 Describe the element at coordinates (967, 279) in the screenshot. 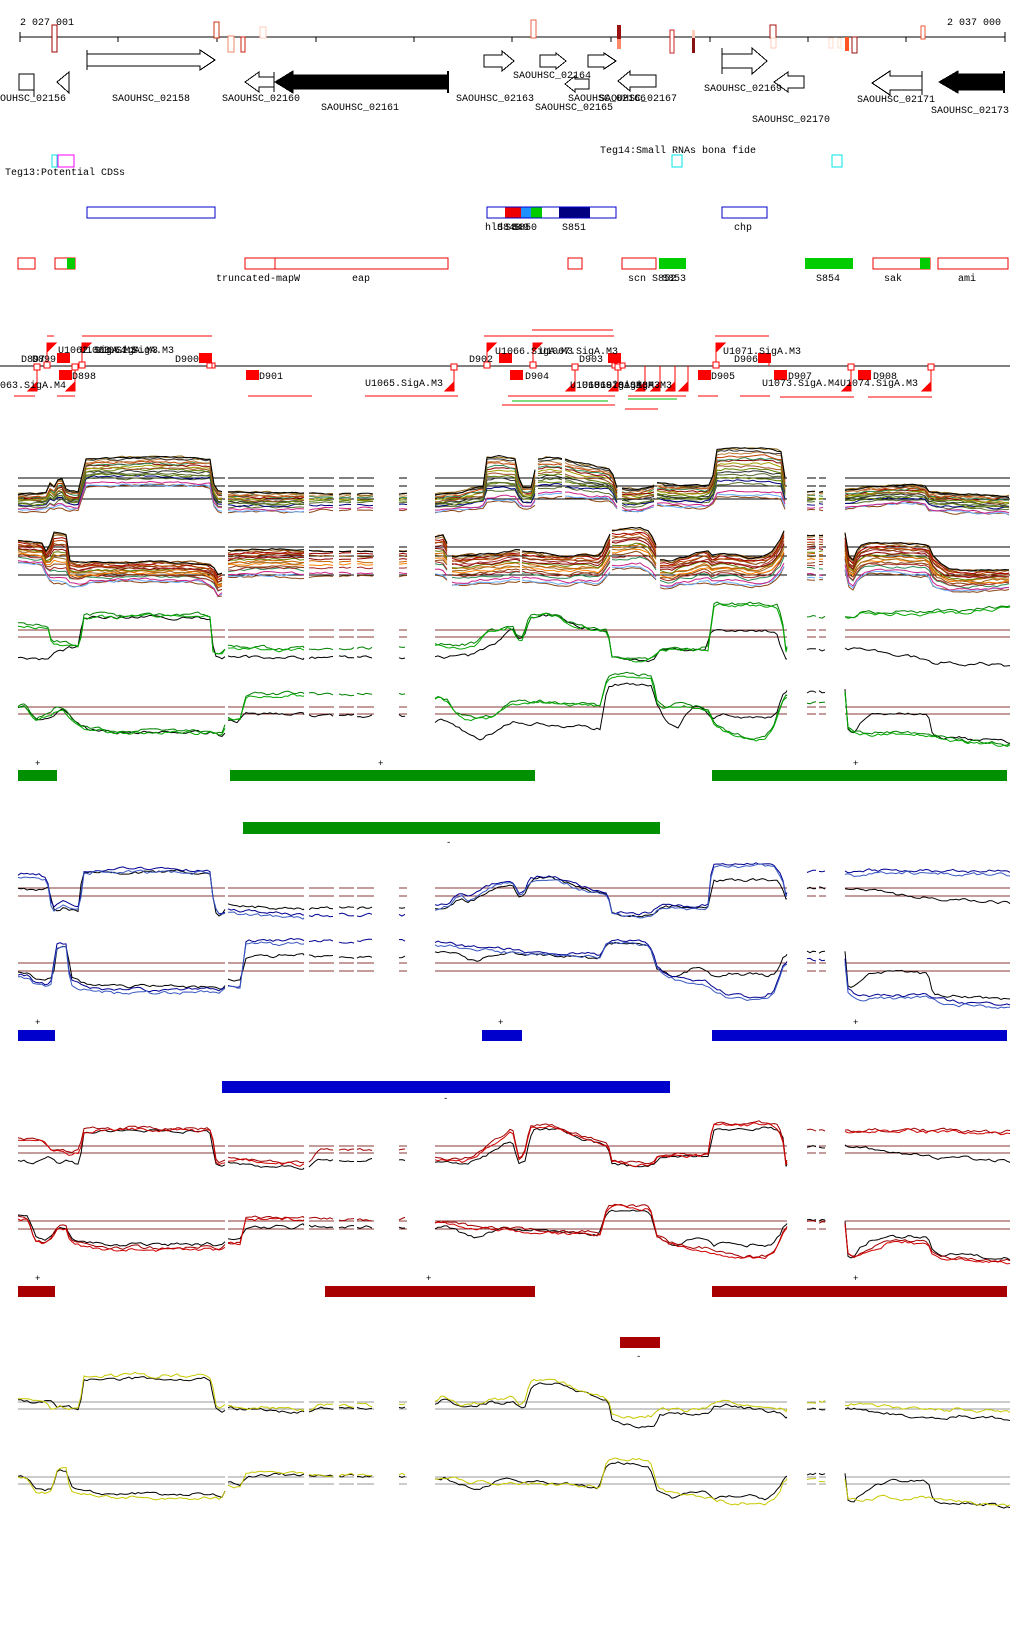

I see `svg-text: ami` at that location.